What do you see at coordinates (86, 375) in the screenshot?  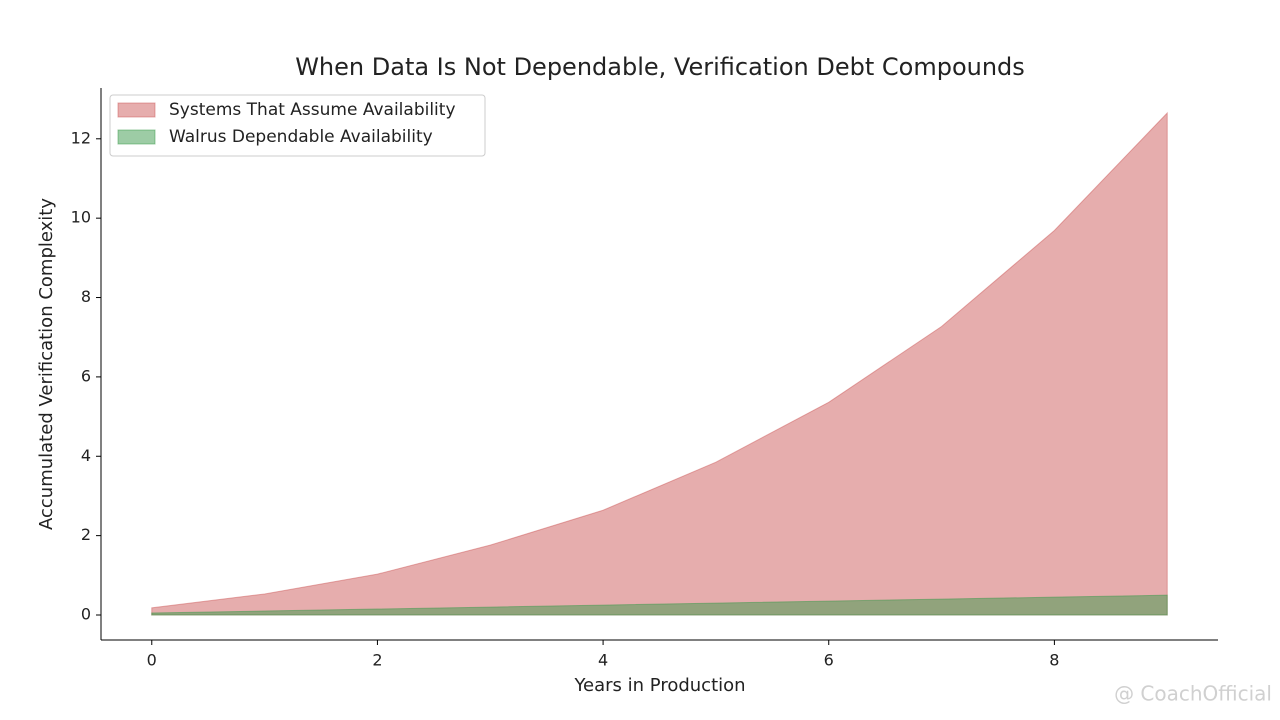 I see `y-tick-label: 6` at bounding box center [86, 375].